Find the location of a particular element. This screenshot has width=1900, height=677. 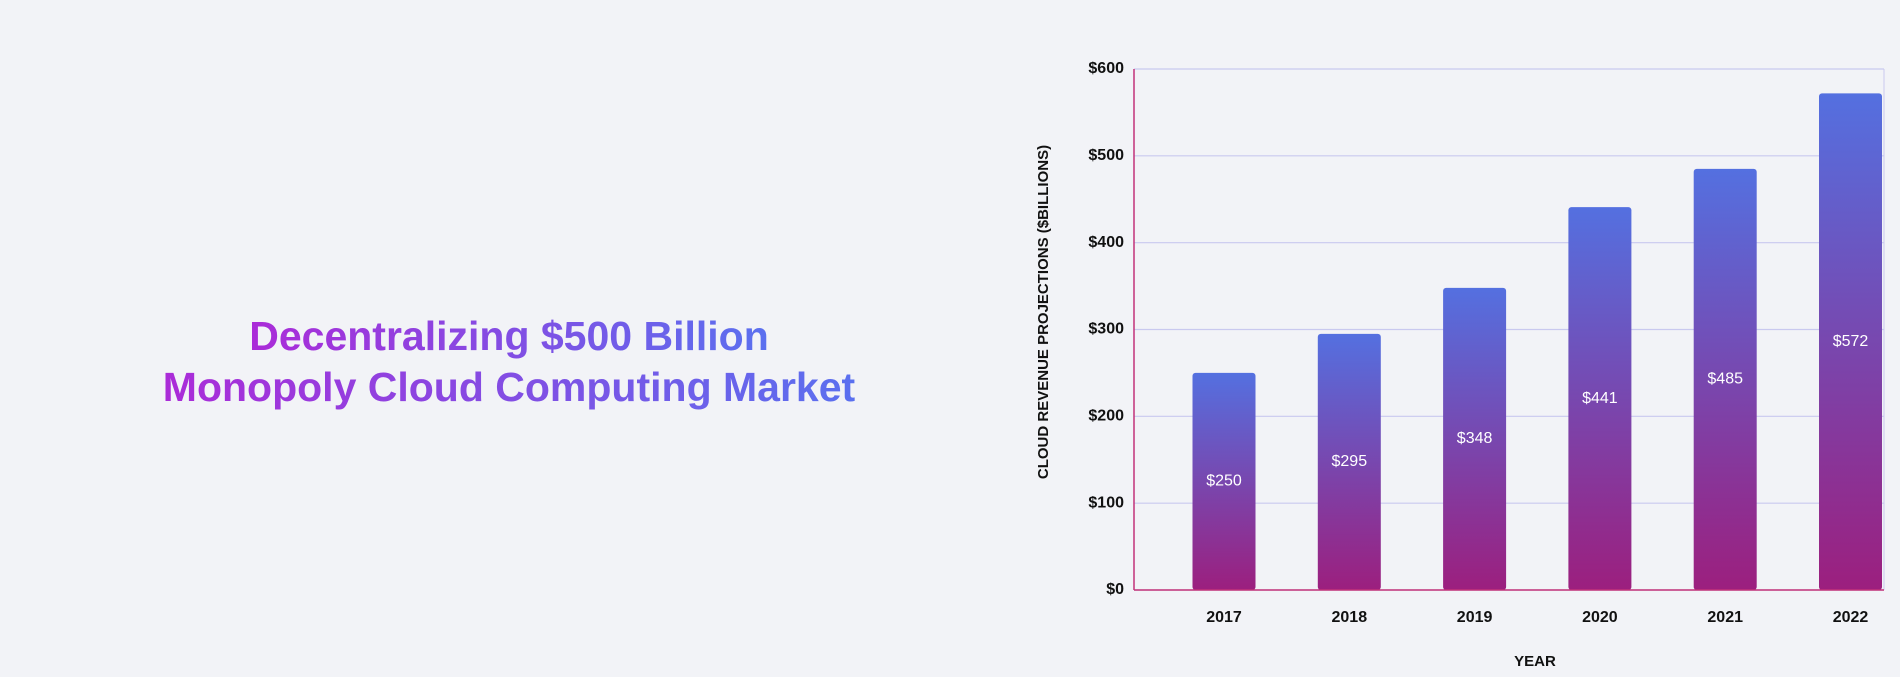

value-label: $250 is located at coordinates (1224, 481).